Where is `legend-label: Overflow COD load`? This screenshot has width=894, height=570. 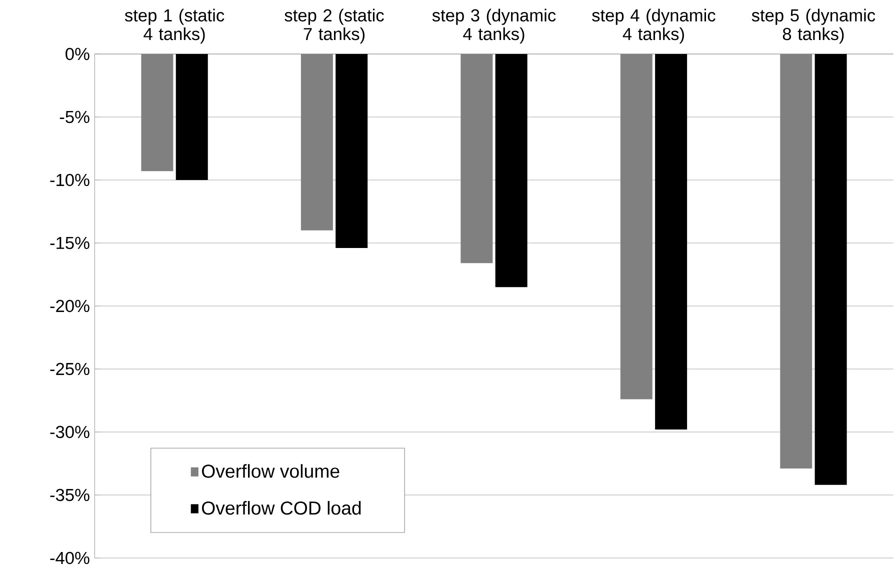
legend-label: Overflow COD load is located at coordinates (281, 507).